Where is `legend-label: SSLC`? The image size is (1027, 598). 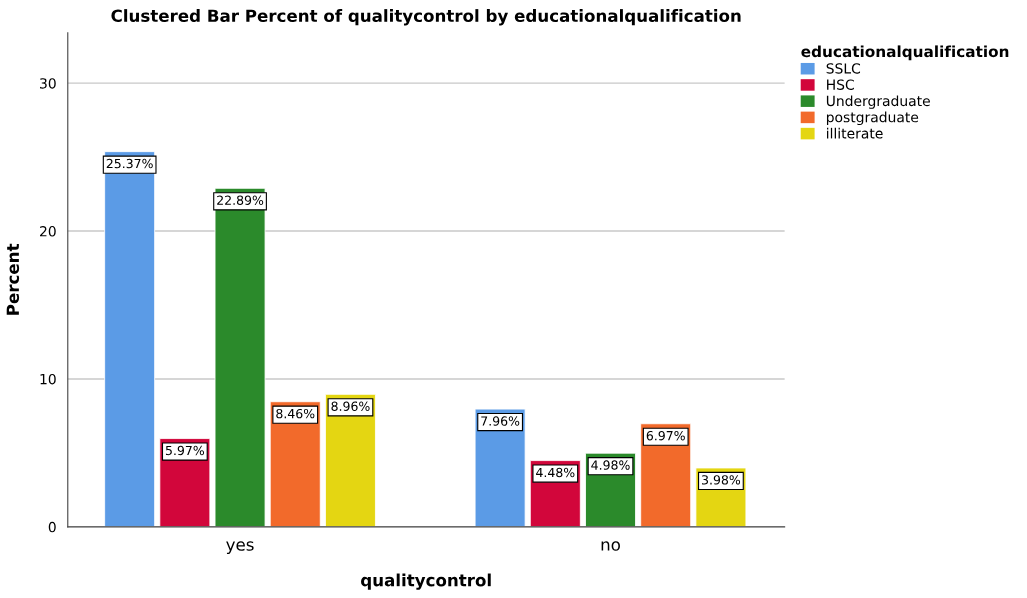
legend-label: SSLC is located at coordinates (843, 68).